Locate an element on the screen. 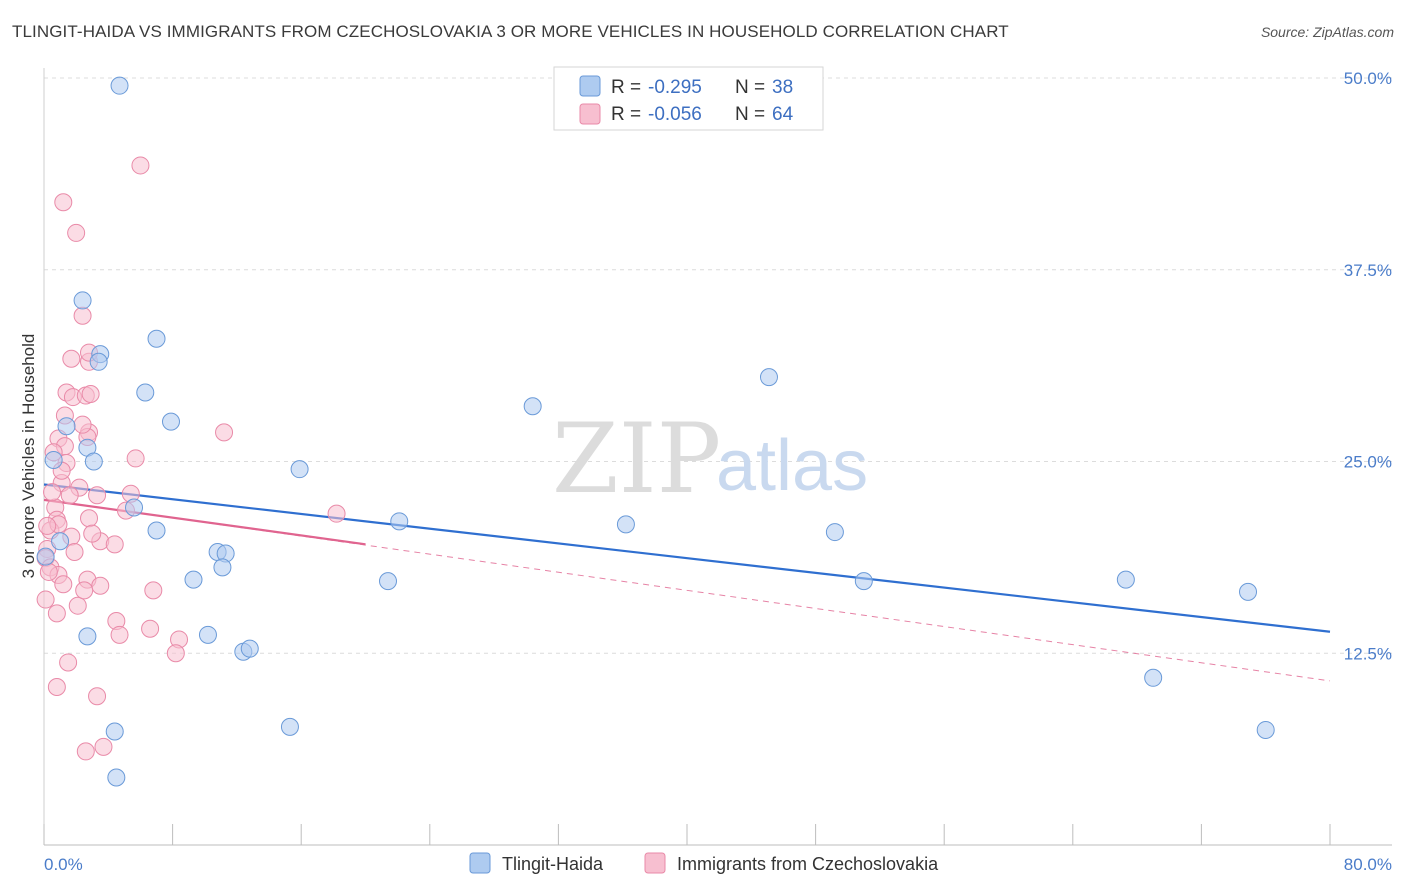 Image resolution: width=1406 pixels, height=892 pixels. bottom-legend-blue-swatch is located at coordinates (480, 863).